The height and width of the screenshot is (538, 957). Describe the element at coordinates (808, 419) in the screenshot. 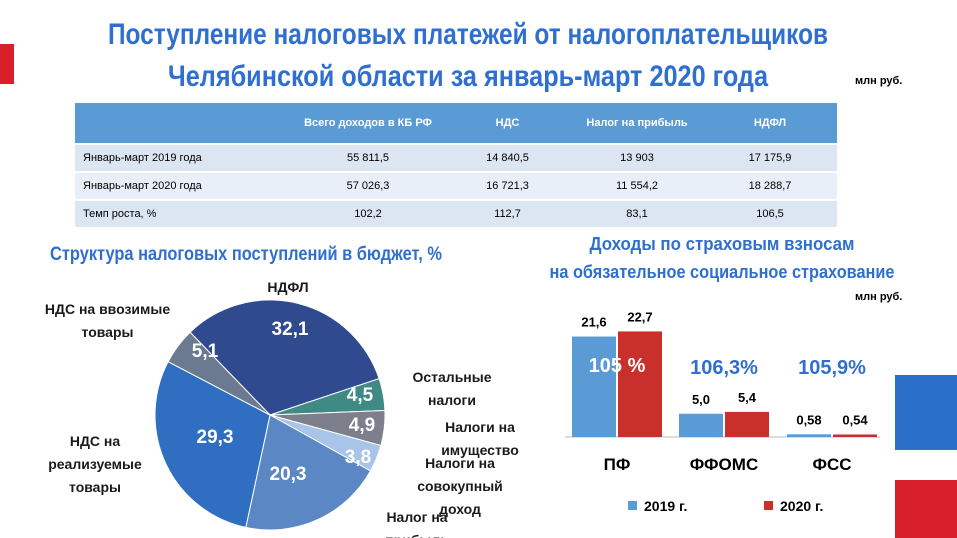

I see `value-label: 0,58` at that location.